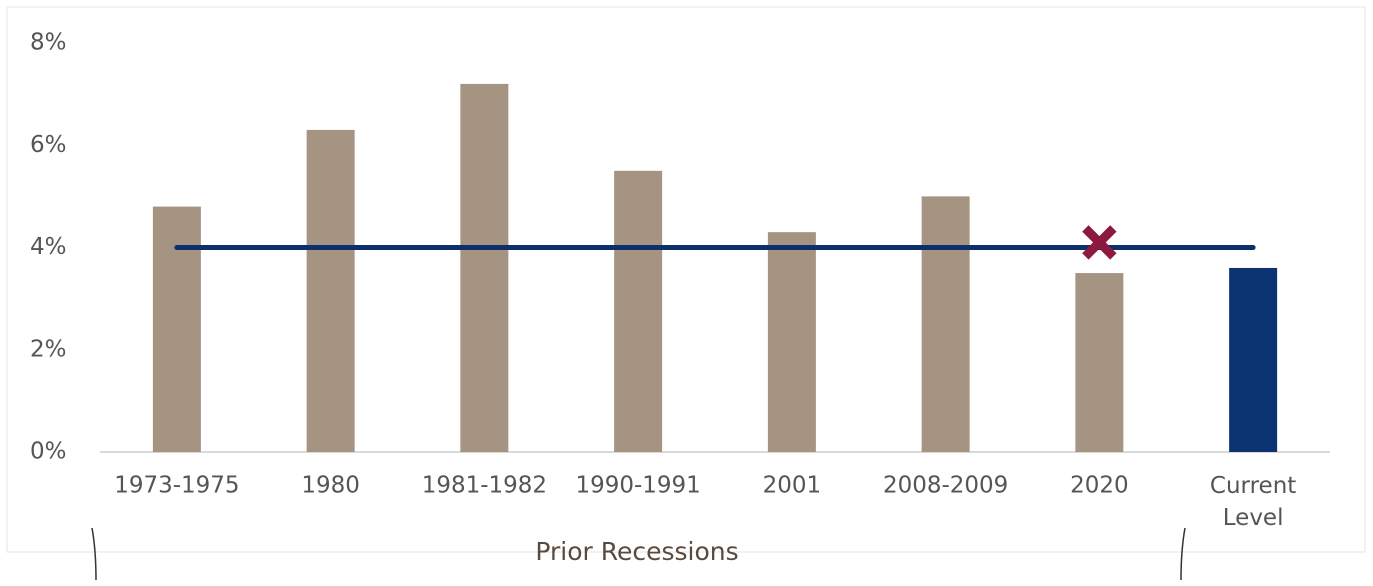 The image size is (1373, 586). I want to click on x-tick-label: 1990-1991, so click(637, 486).